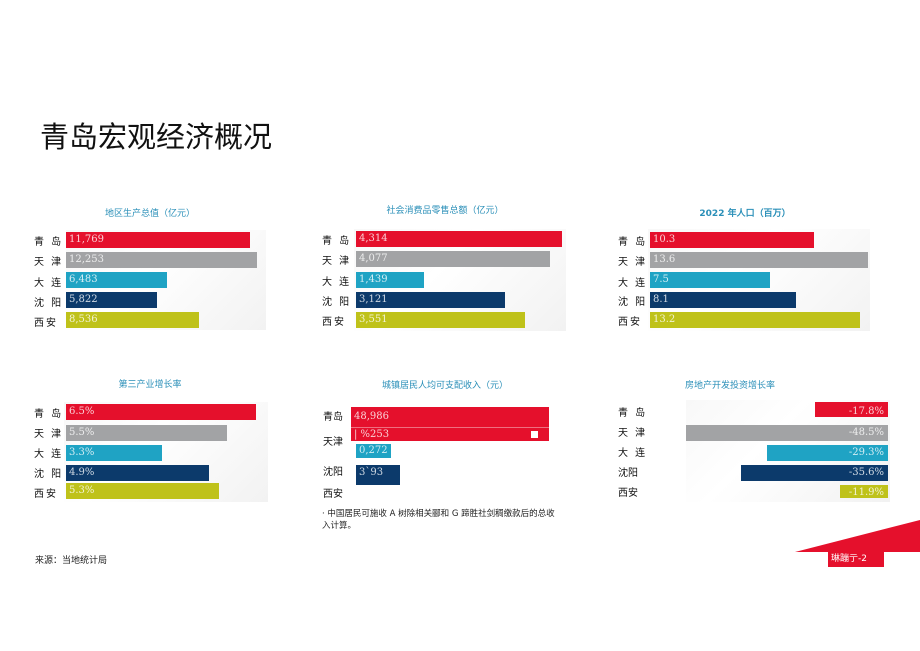  I want to click on bar-xian: -11.9%, so click(864, 491).